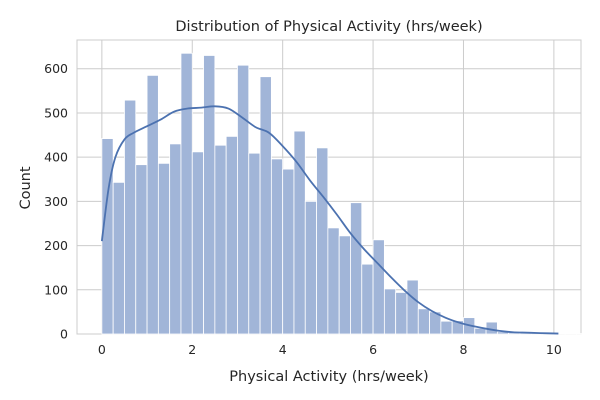 Image resolution: width=600 pixels, height=400 pixels. Describe the element at coordinates (328, 377) in the screenshot. I see `x-axis-label: Physical Activity (hrs/week)` at that location.